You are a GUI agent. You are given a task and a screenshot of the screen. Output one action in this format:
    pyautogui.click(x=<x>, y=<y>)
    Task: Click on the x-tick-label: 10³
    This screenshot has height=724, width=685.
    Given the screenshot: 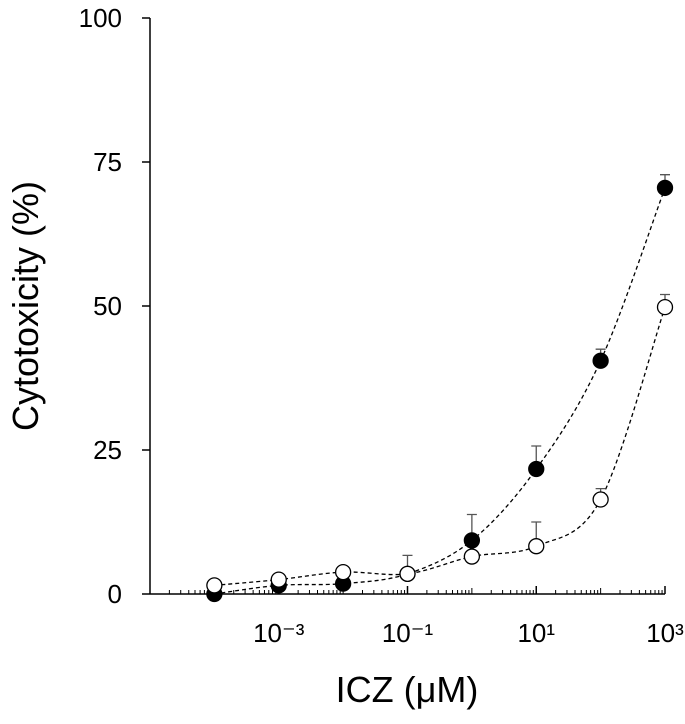 What is the action you would take?
    pyautogui.click(x=665, y=633)
    